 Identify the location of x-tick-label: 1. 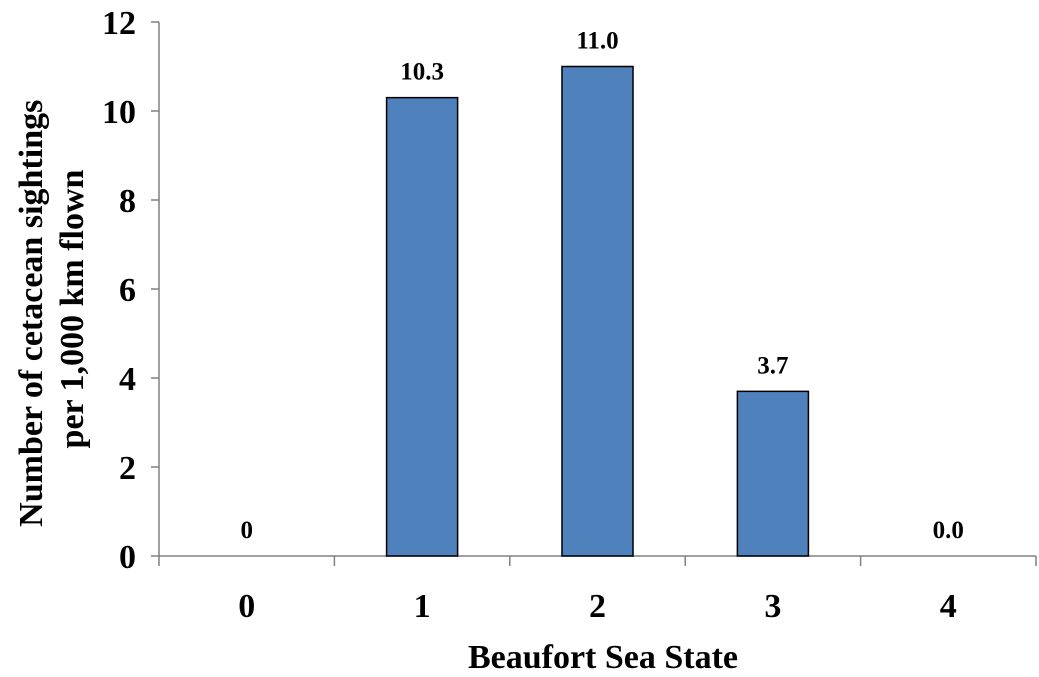
(422, 606).